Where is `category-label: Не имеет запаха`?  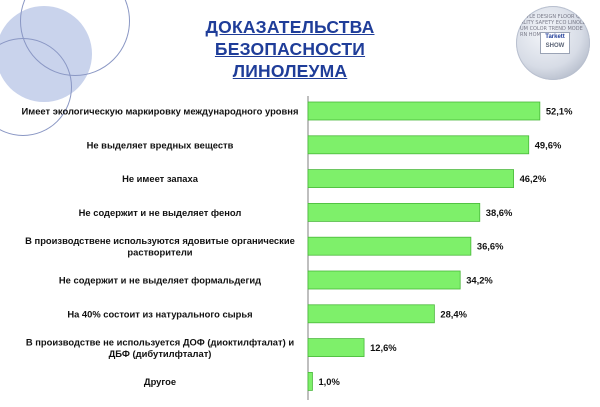 category-label: Не имеет запаха is located at coordinates (160, 178).